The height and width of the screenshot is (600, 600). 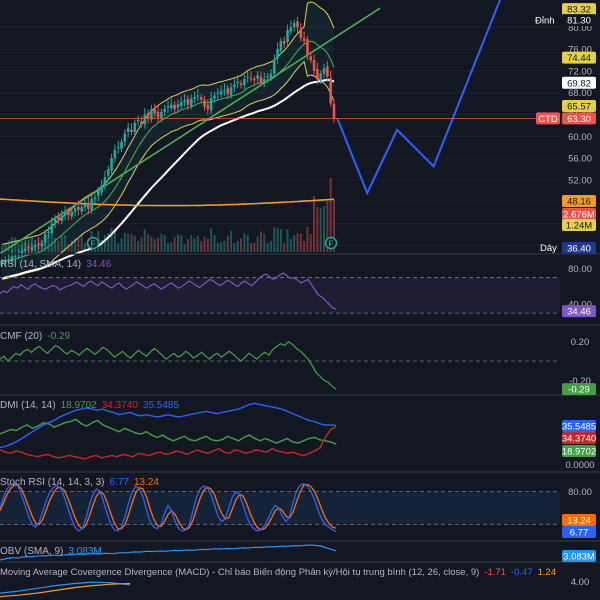 What do you see at coordinates (119, 482) in the screenshot?
I see `stoch-value-1: 6.77` at bounding box center [119, 482].